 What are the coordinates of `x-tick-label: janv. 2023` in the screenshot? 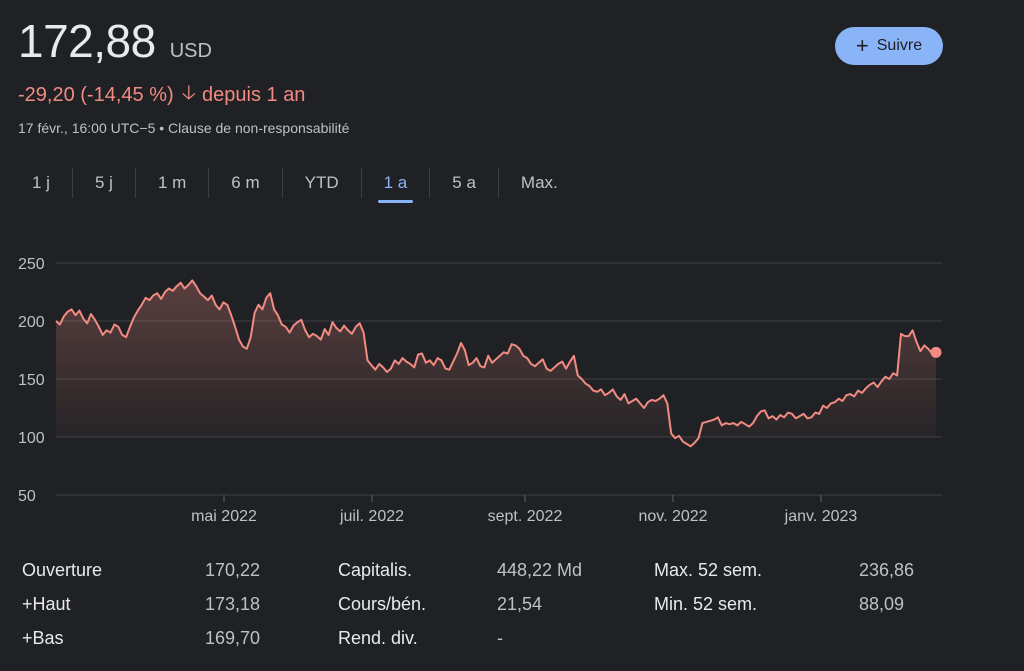 It's located at (821, 516).